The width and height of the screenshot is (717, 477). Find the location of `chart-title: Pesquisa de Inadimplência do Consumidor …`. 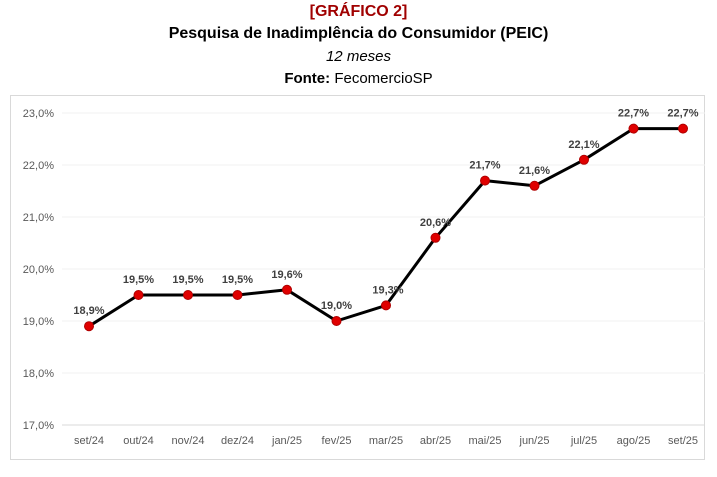

chart-title: Pesquisa de Inadimplência do Consumidor … is located at coordinates (358, 33).